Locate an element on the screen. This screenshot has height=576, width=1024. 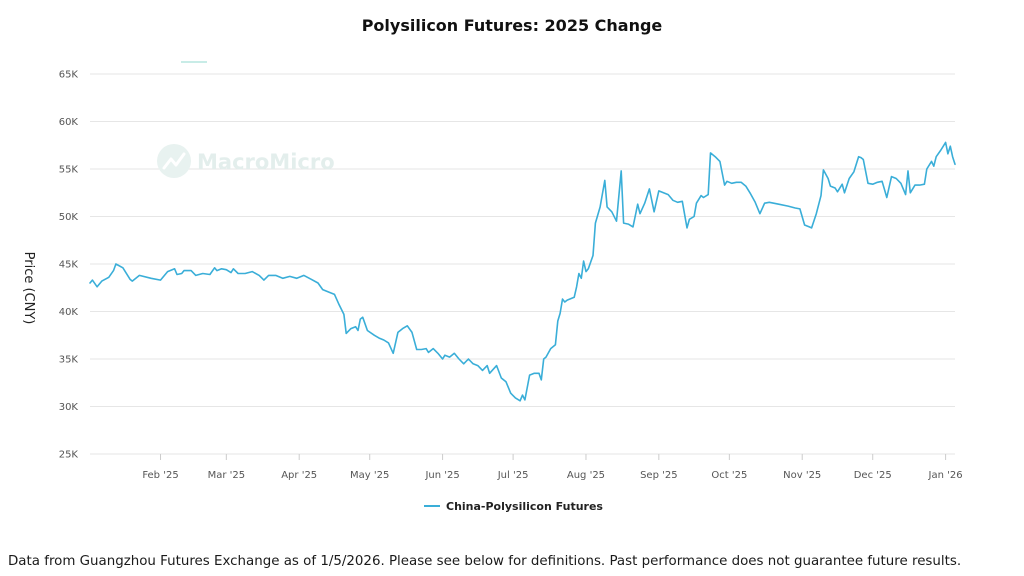
x-tick-label: Jan '26 is located at coordinates (945, 475).